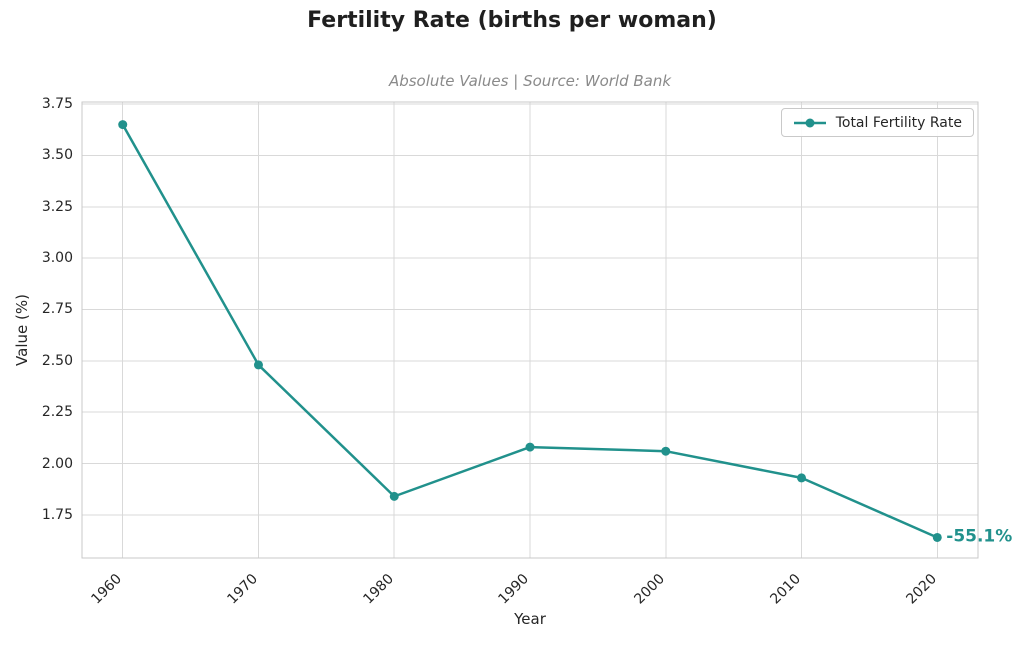 The width and height of the screenshot is (1024, 666). What do you see at coordinates (530, 619) in the screenshot?
I see `x-axis-label: Year` at bounding box center [530, 619].